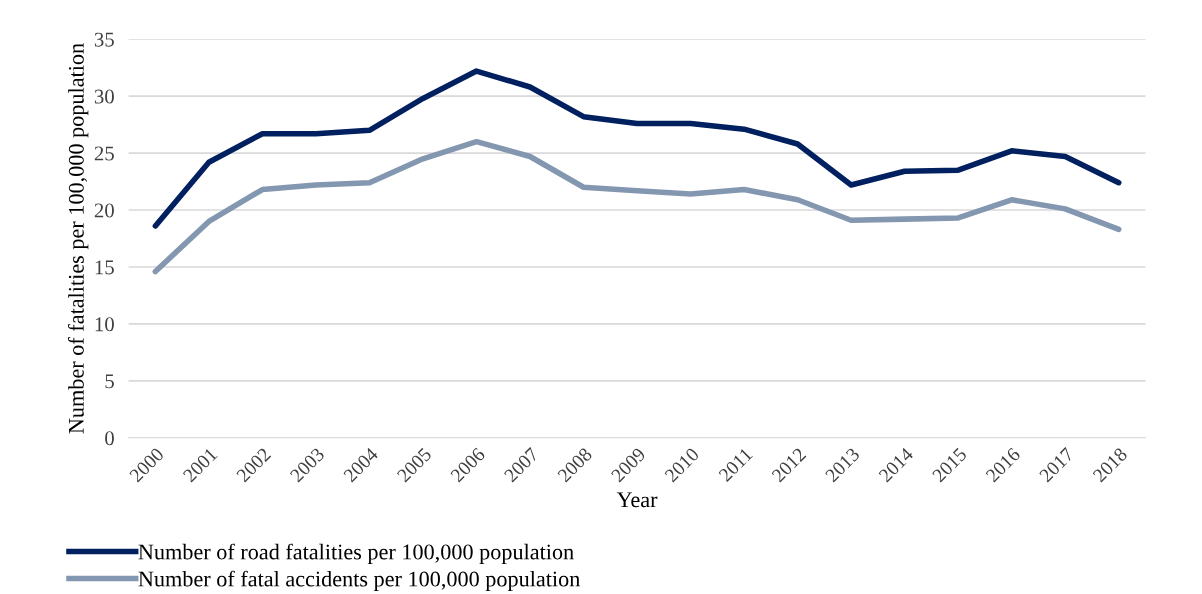 The width and height of the screenshot is (1202, 594). What do you see at coordinates (78, 238) in the screenshot?
I see `y-axis-title: Number of fatalities per 100,000 population` at bounding box center [78, 238].